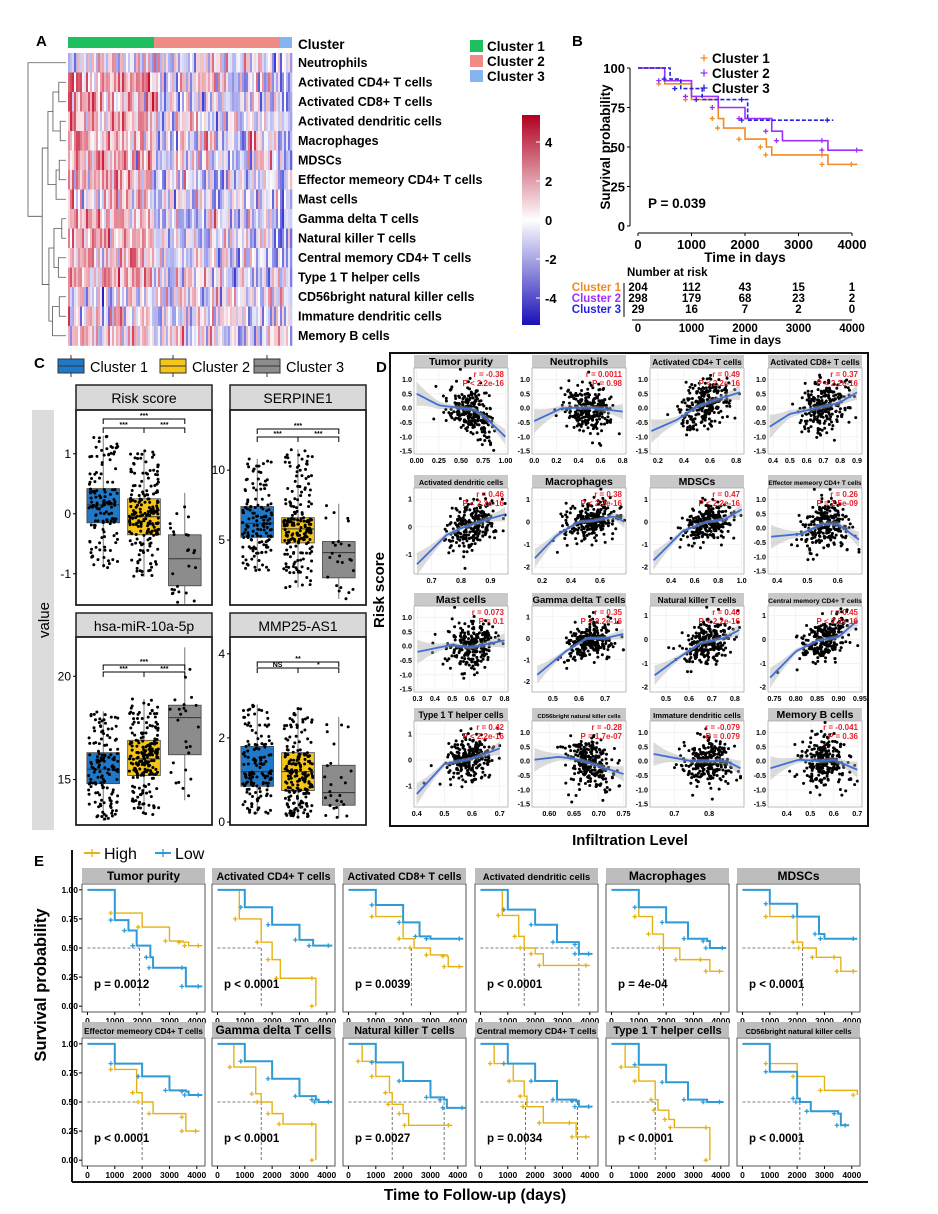 The image size is (938, 1214). What do you see at coordinates (739, 119) in the screenshot?
I see `censor-mark` at bounding box center [739, 119].